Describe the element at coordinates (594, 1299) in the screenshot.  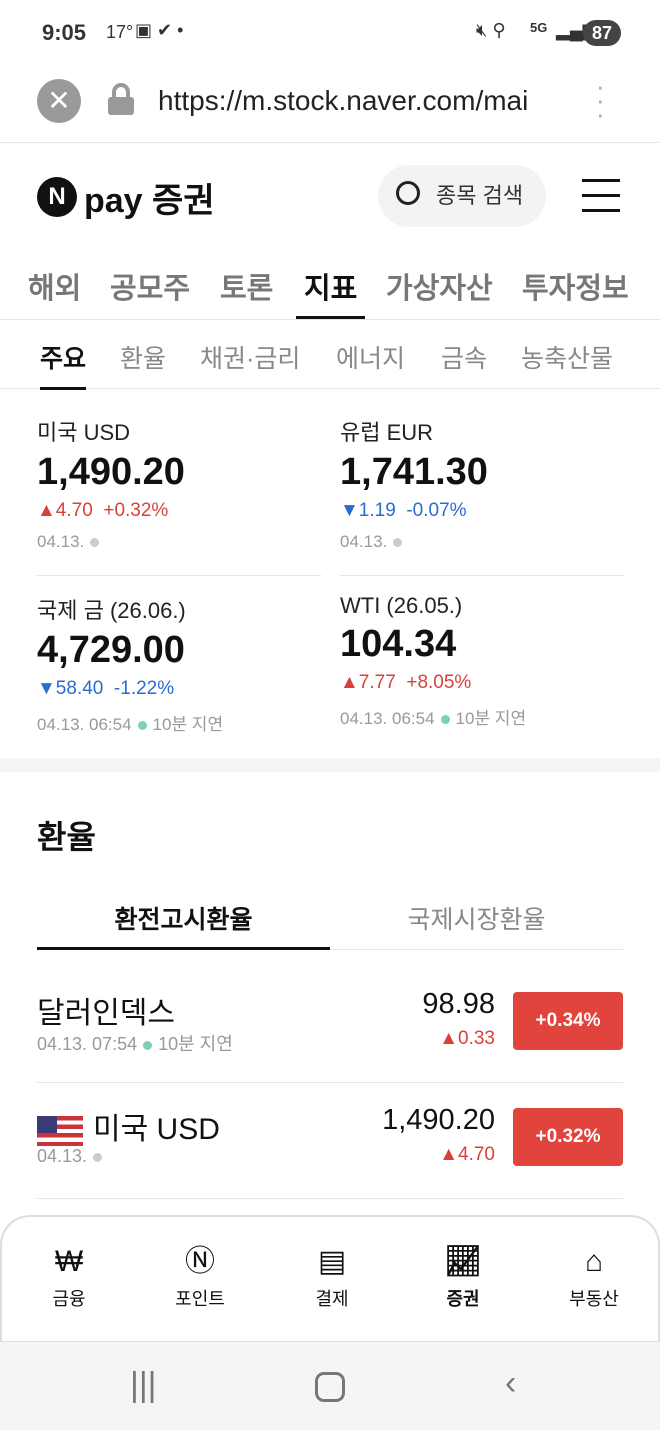
I see `nav-label: 부동산` at that location.